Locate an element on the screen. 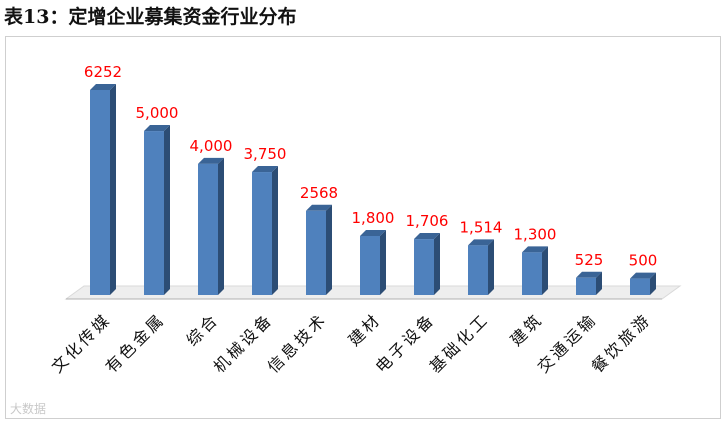 The image size is (726, 423). category-tick-label: 有色金属 is located at coordinates (135, 342).